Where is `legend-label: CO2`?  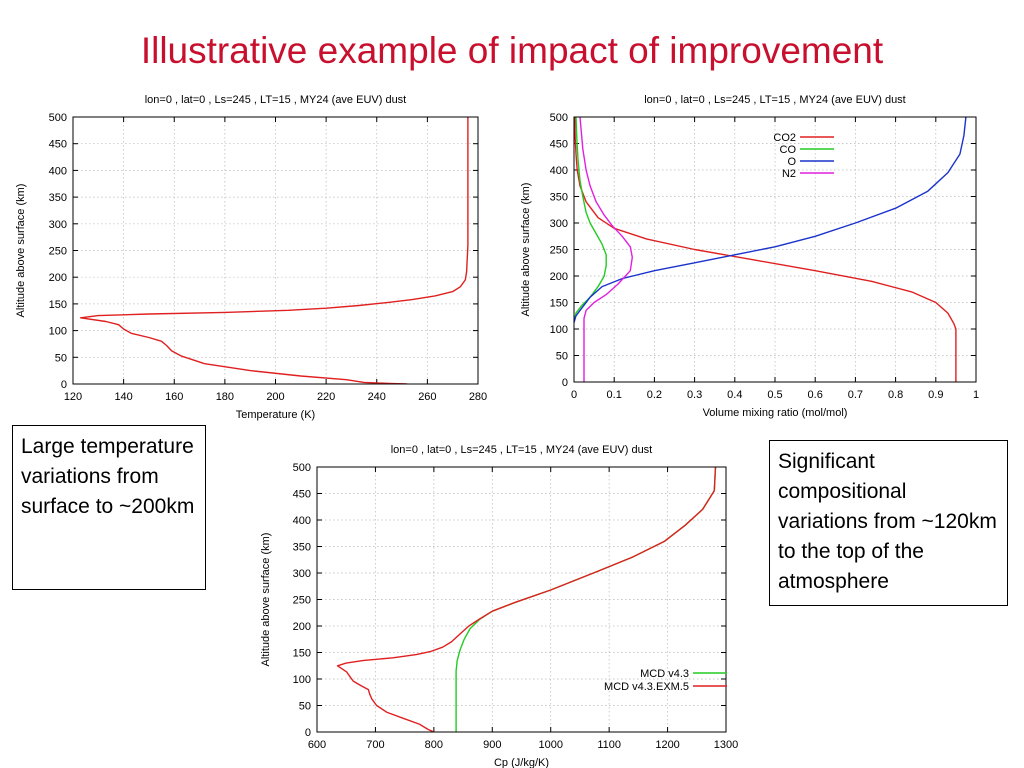
legend-label: CO2 is located at coordinates (784, 138).